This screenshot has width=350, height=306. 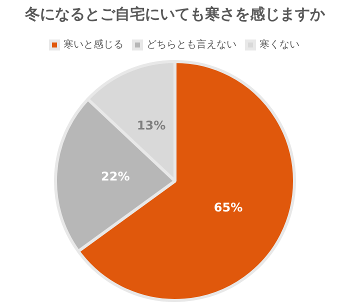 What do you see at coordinates (175, 13) in the screenshot?
I see `chart-title: 冬になるとご自宅にいても寒さを感じますか` at bounding box center [175, 13].